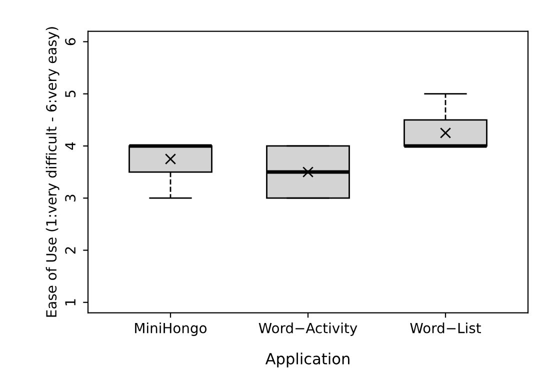 The height and width of the screenshot is (391, 550). What do you see at coordinates (70, 146) in the screenshot?
I see `y-tick-label: 4` at bounding box center [70, 146].